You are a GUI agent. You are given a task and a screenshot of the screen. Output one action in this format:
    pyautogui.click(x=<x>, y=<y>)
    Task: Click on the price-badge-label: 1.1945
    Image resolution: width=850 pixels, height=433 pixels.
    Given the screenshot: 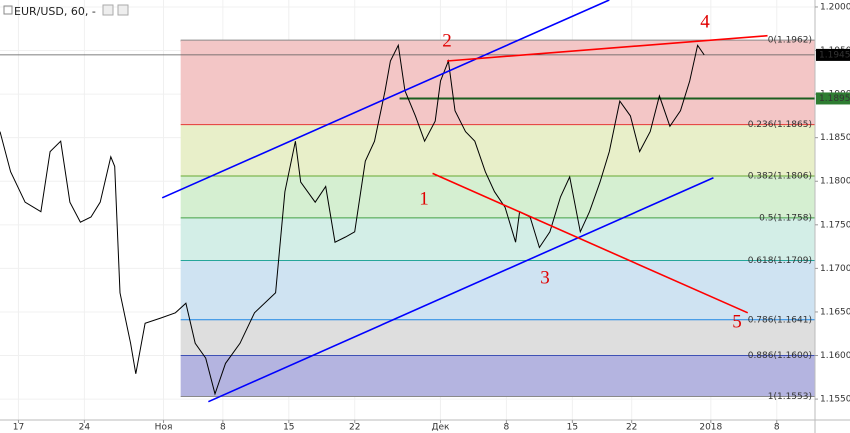 What is the action you would take?
    pyautogui.click(x=834, y=55)
    